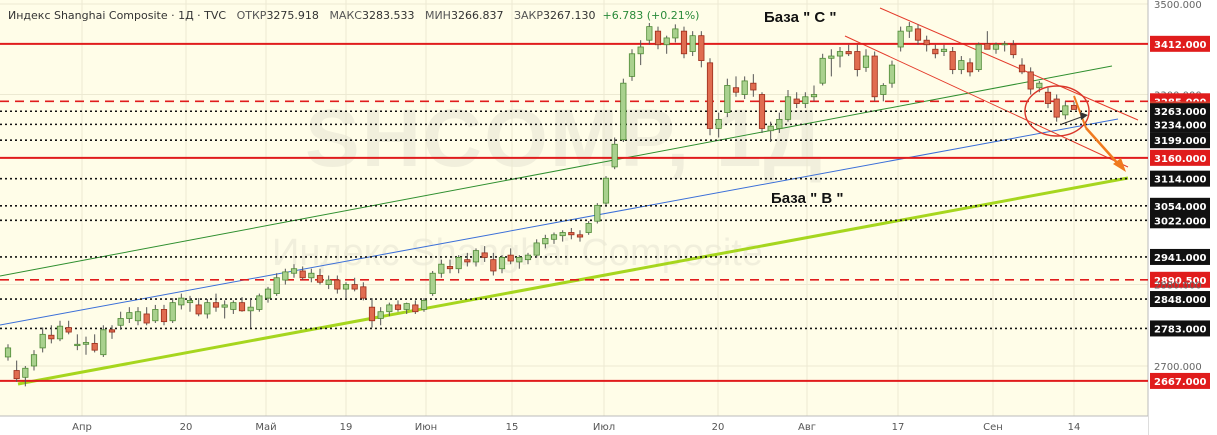 Image resolution: width=1217 pixels, height=435 pixels. I want to click on price-tag-label: 3160.000, so click(1180, 159).